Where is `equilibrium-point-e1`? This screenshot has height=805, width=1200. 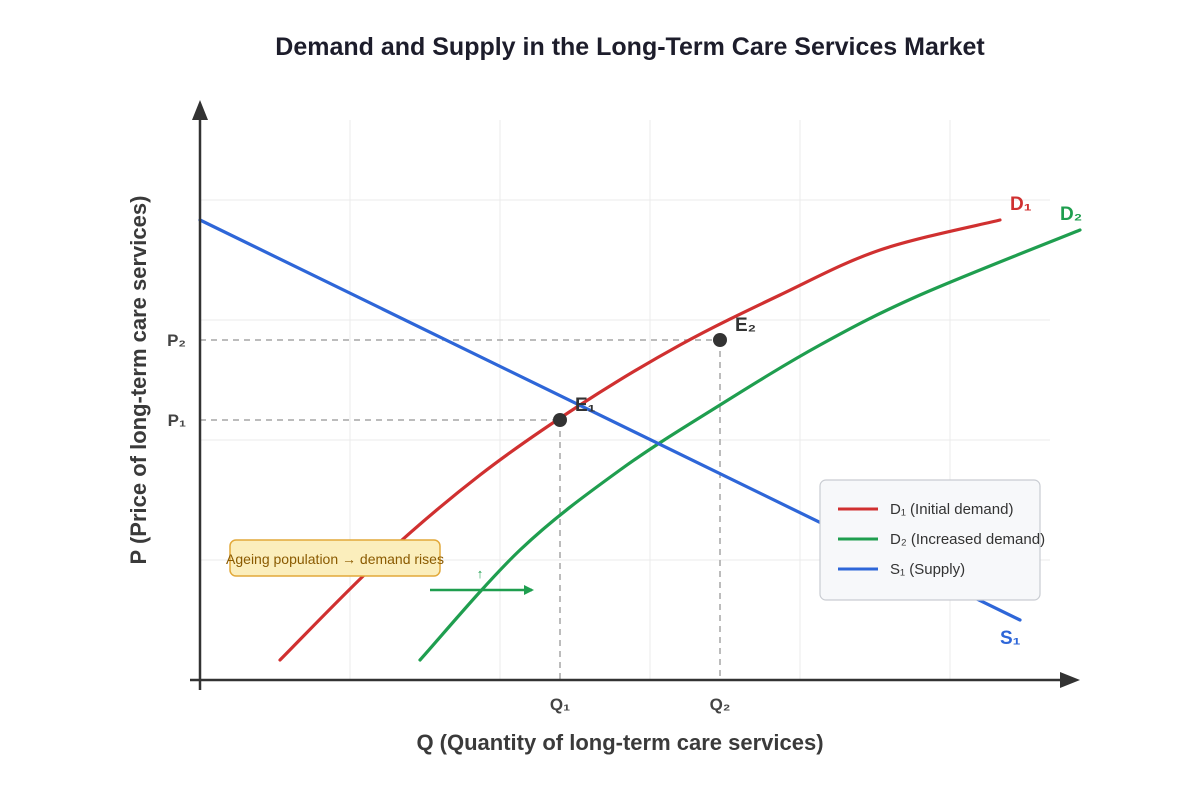
equilibrium-point-e1 is located at coordinates (560, 420).